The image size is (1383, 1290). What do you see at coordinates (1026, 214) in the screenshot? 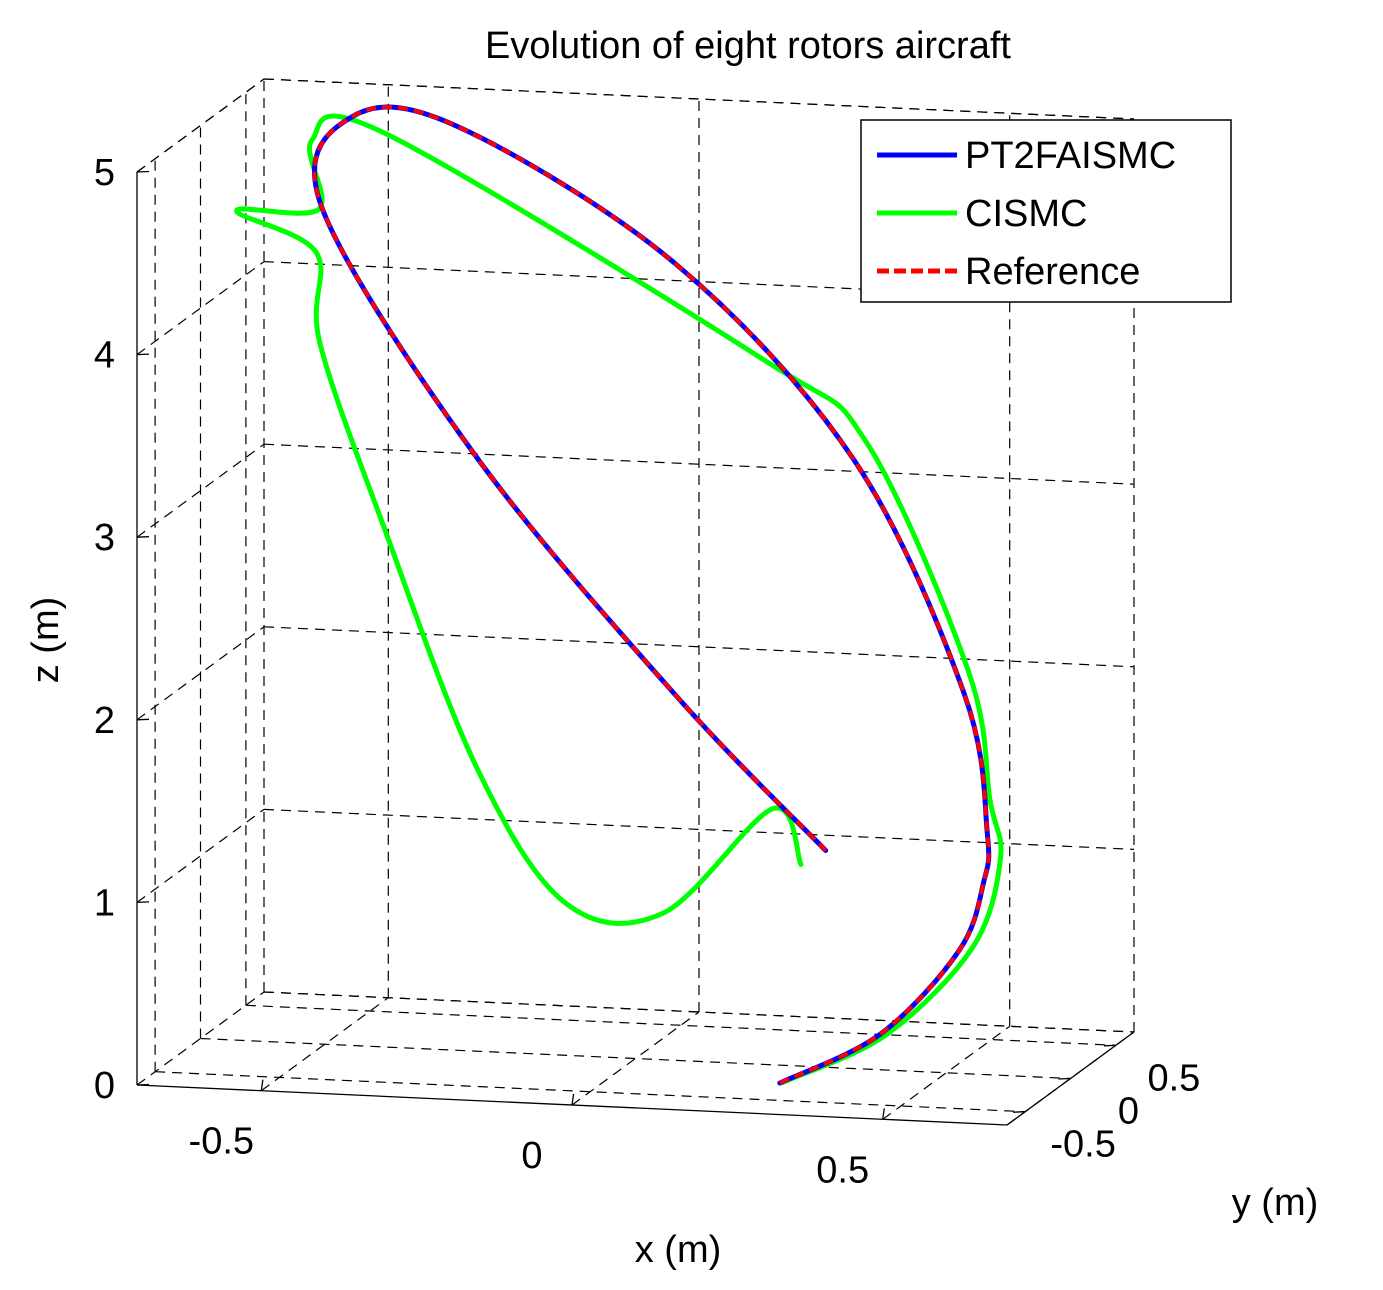
I see `legend-label-cismc: CISMC` at bounding box center [1026, 214].